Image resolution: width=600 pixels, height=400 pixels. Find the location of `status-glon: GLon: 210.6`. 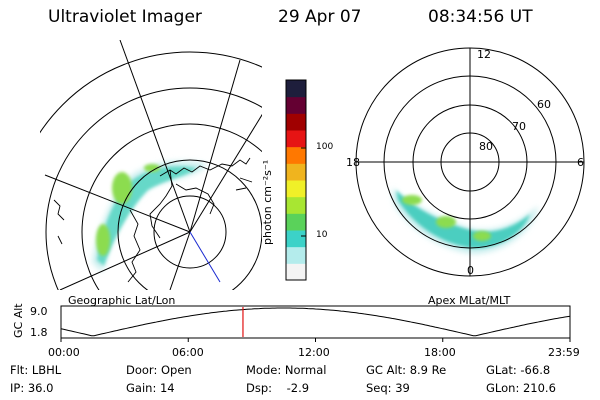

status-glon: GLon: 210.6 is located at coordinates (521, 388).